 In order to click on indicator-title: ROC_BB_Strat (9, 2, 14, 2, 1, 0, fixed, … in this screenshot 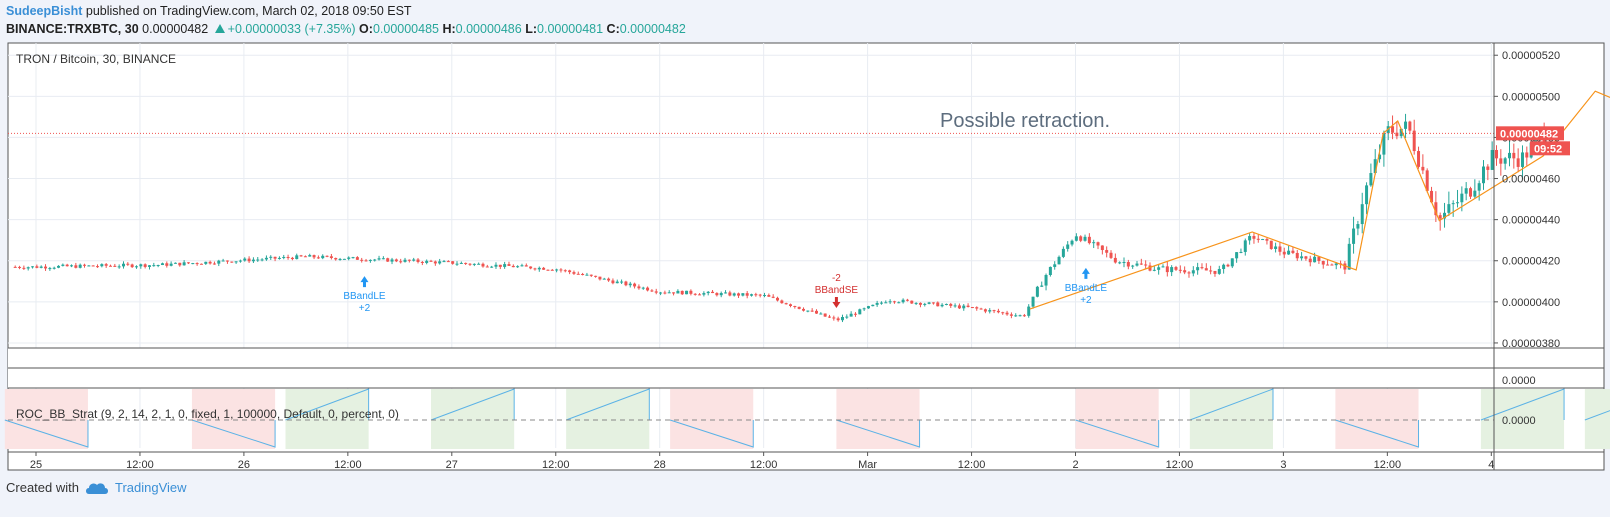, I will do `click(207, 414)`.